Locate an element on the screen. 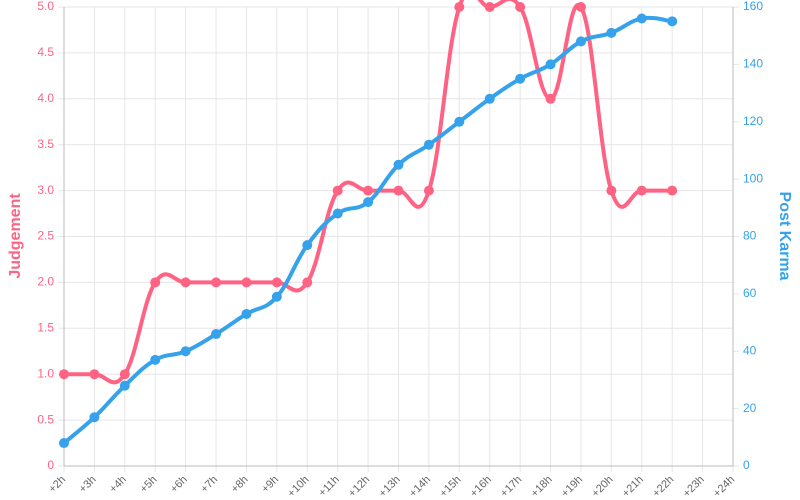  x-tick-label: +2h is located at coordinates (57, 485).